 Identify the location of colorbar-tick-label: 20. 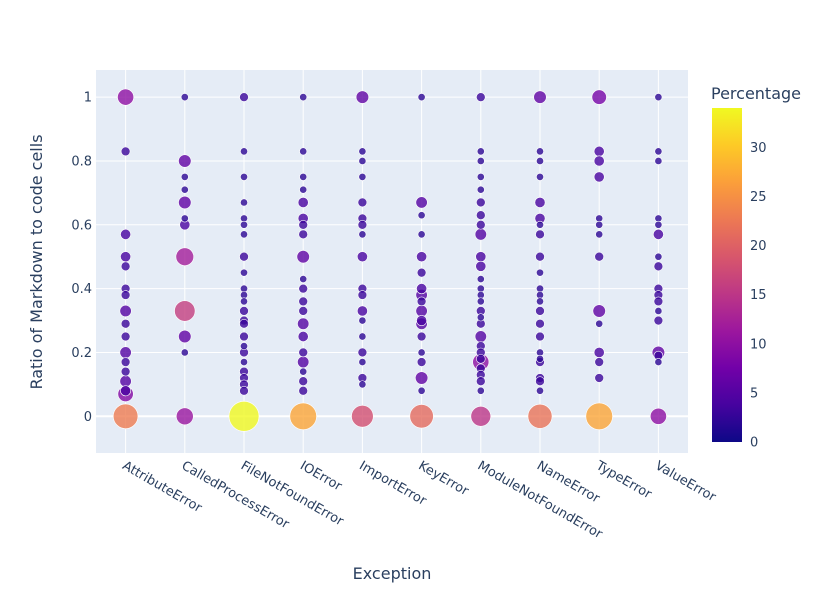
(758, 246).